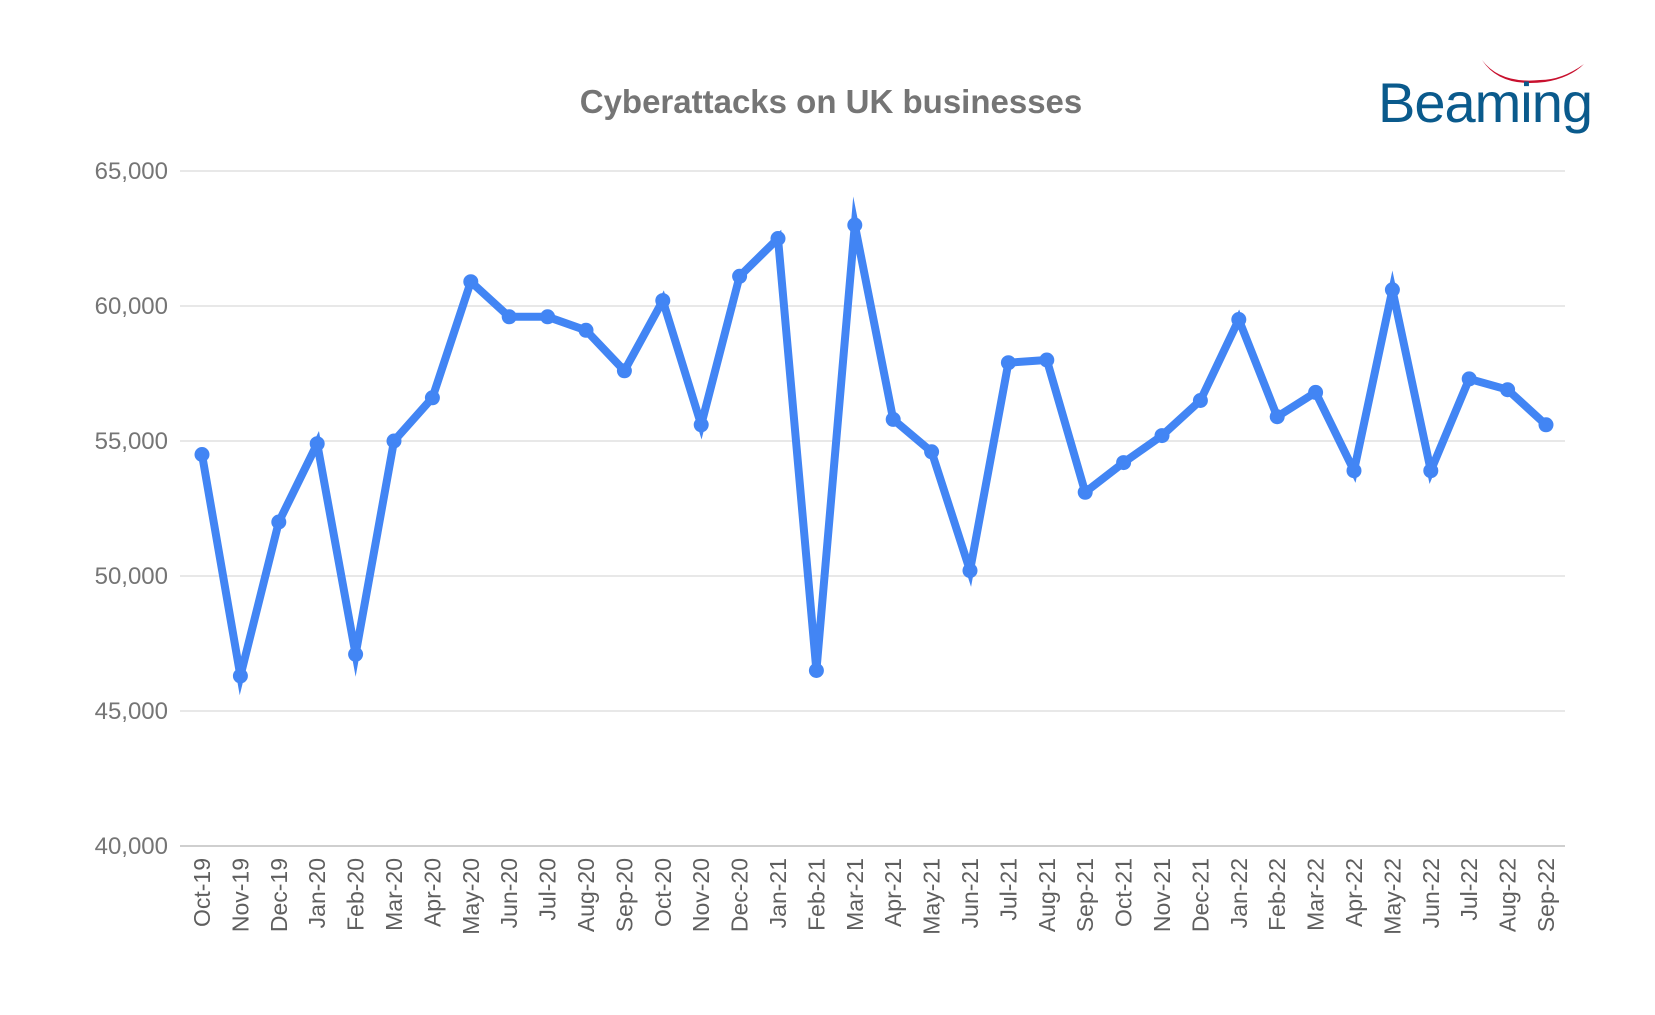 This screenshot has width=1655, height=1015. Describe the element at coordinates (778, 893) in the screenshot. I see `x-tick-label: Jan-21` at that location.